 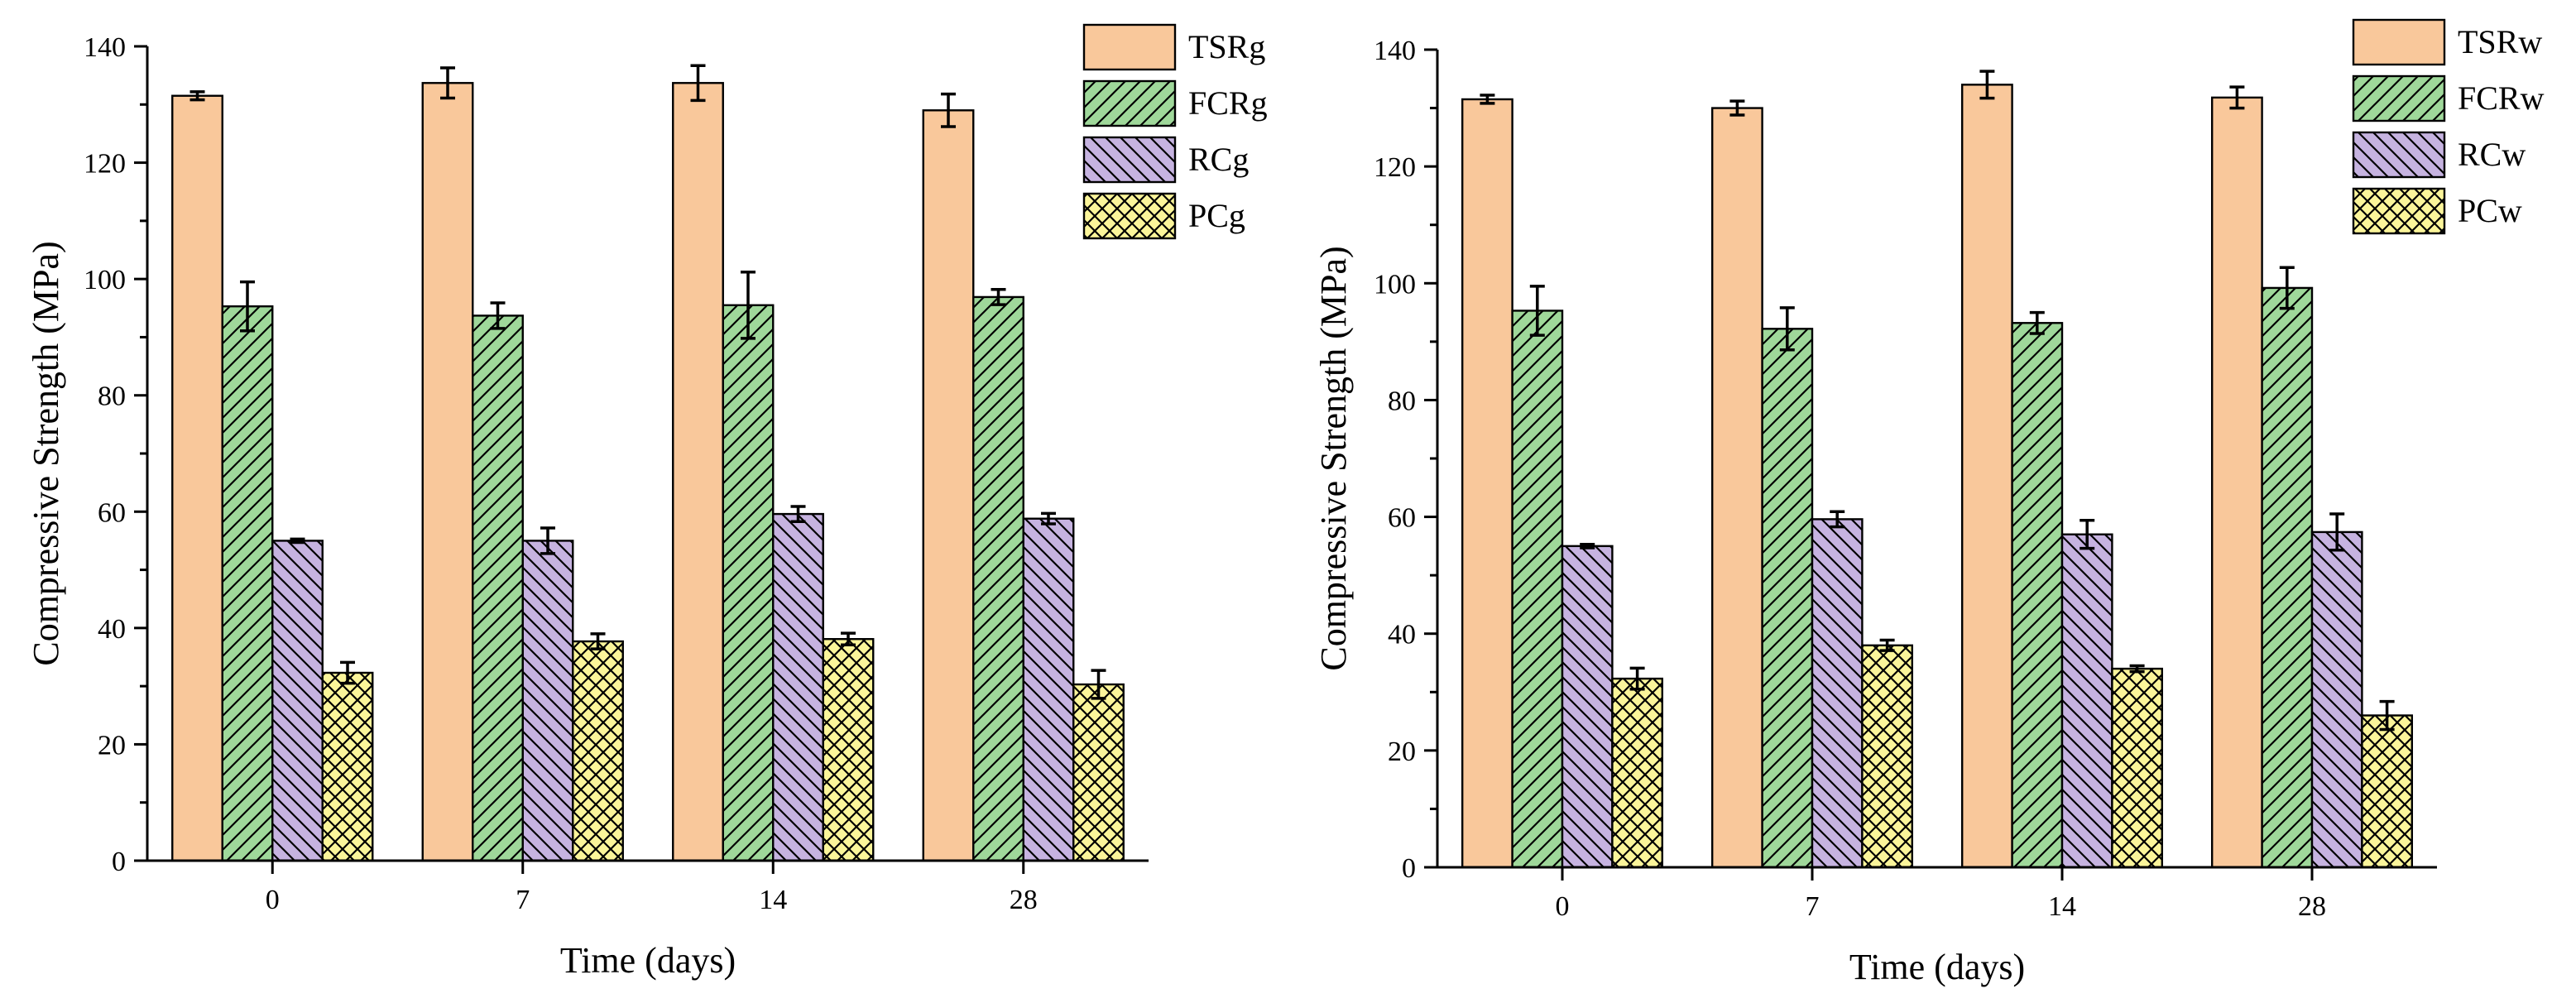 What do you see at coordinates (1129, 47) in the screenshot?
I see `legend-swatch-TSRg` at bounding box center [1129, 47].